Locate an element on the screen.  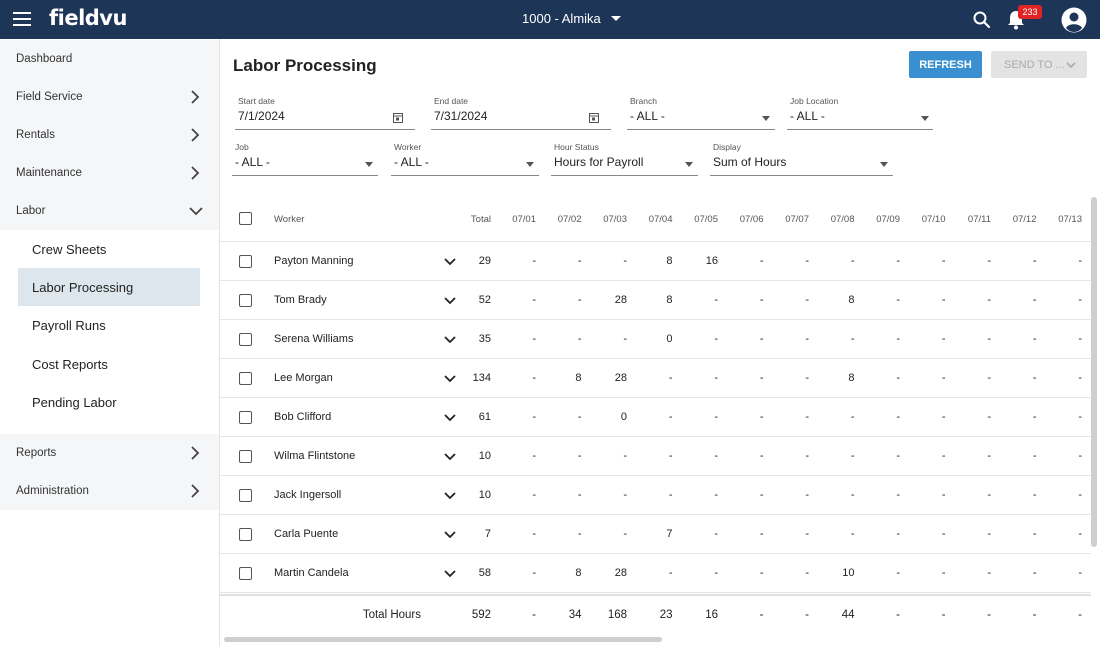
table-row: Serena Williams 35 - - - 0 - - - - - - - - - is located at coordinates (655, 339).